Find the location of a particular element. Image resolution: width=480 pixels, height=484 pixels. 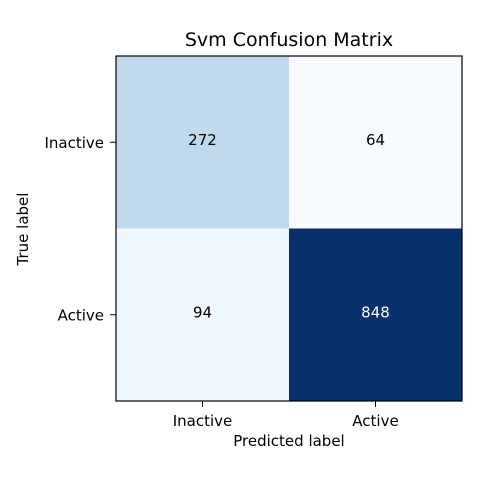

cell-value-label-0-0: 272 is located at coordinates (202, 140).